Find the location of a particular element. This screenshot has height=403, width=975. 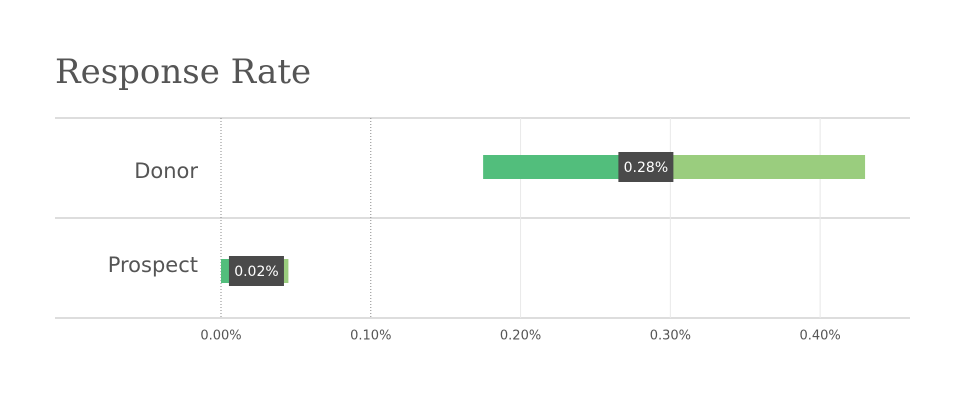

category-label: Prospect is located at coordinates (153, 265).